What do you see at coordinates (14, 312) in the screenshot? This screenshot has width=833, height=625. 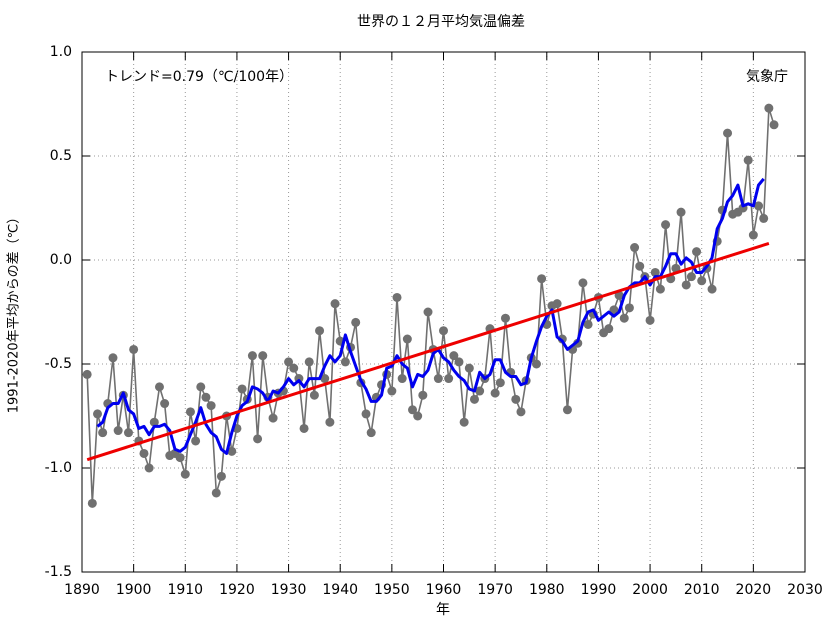 I see `y-axis-label: 1991-2020年平均からの差（℃）` at bounding box center [14, 312].